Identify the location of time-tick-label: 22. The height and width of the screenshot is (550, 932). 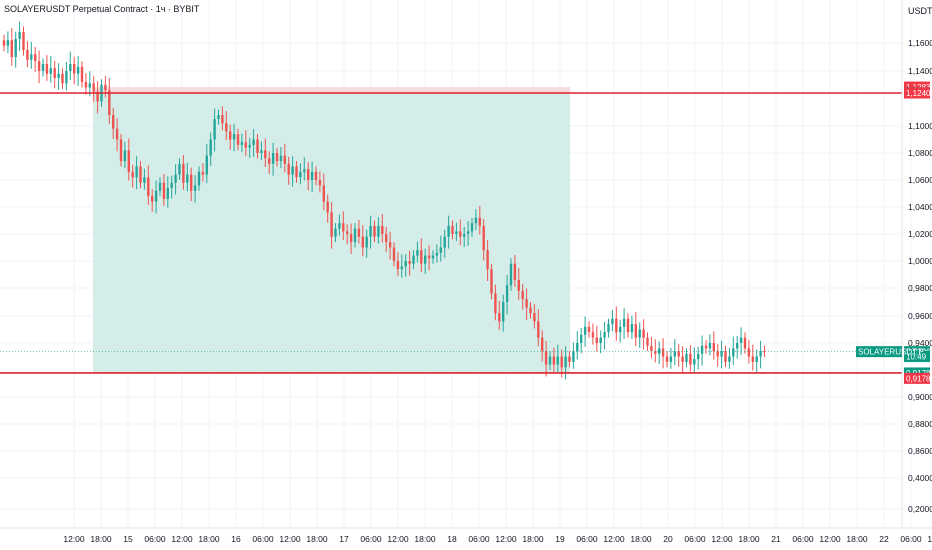
(884, 539).